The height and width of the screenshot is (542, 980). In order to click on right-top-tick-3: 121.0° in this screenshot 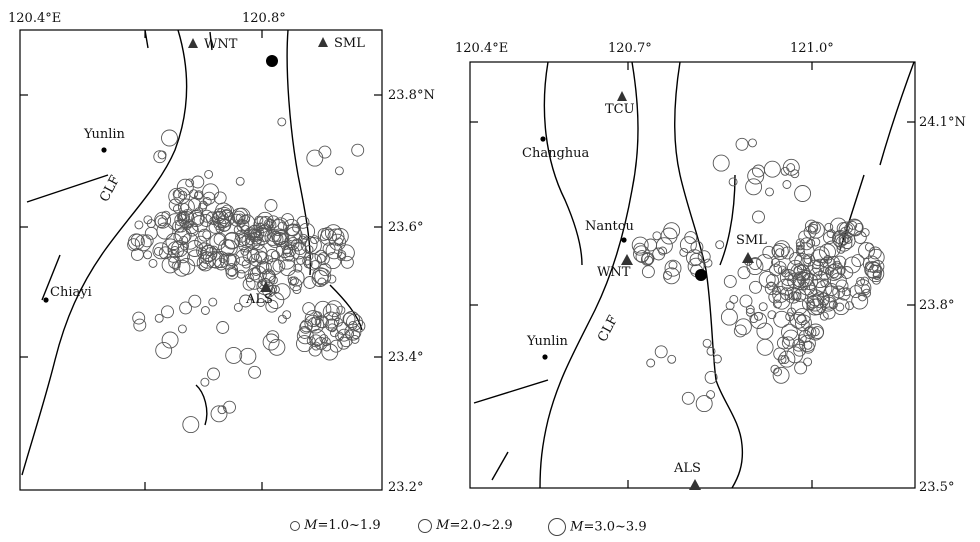, I will do `click(812, 48)`.